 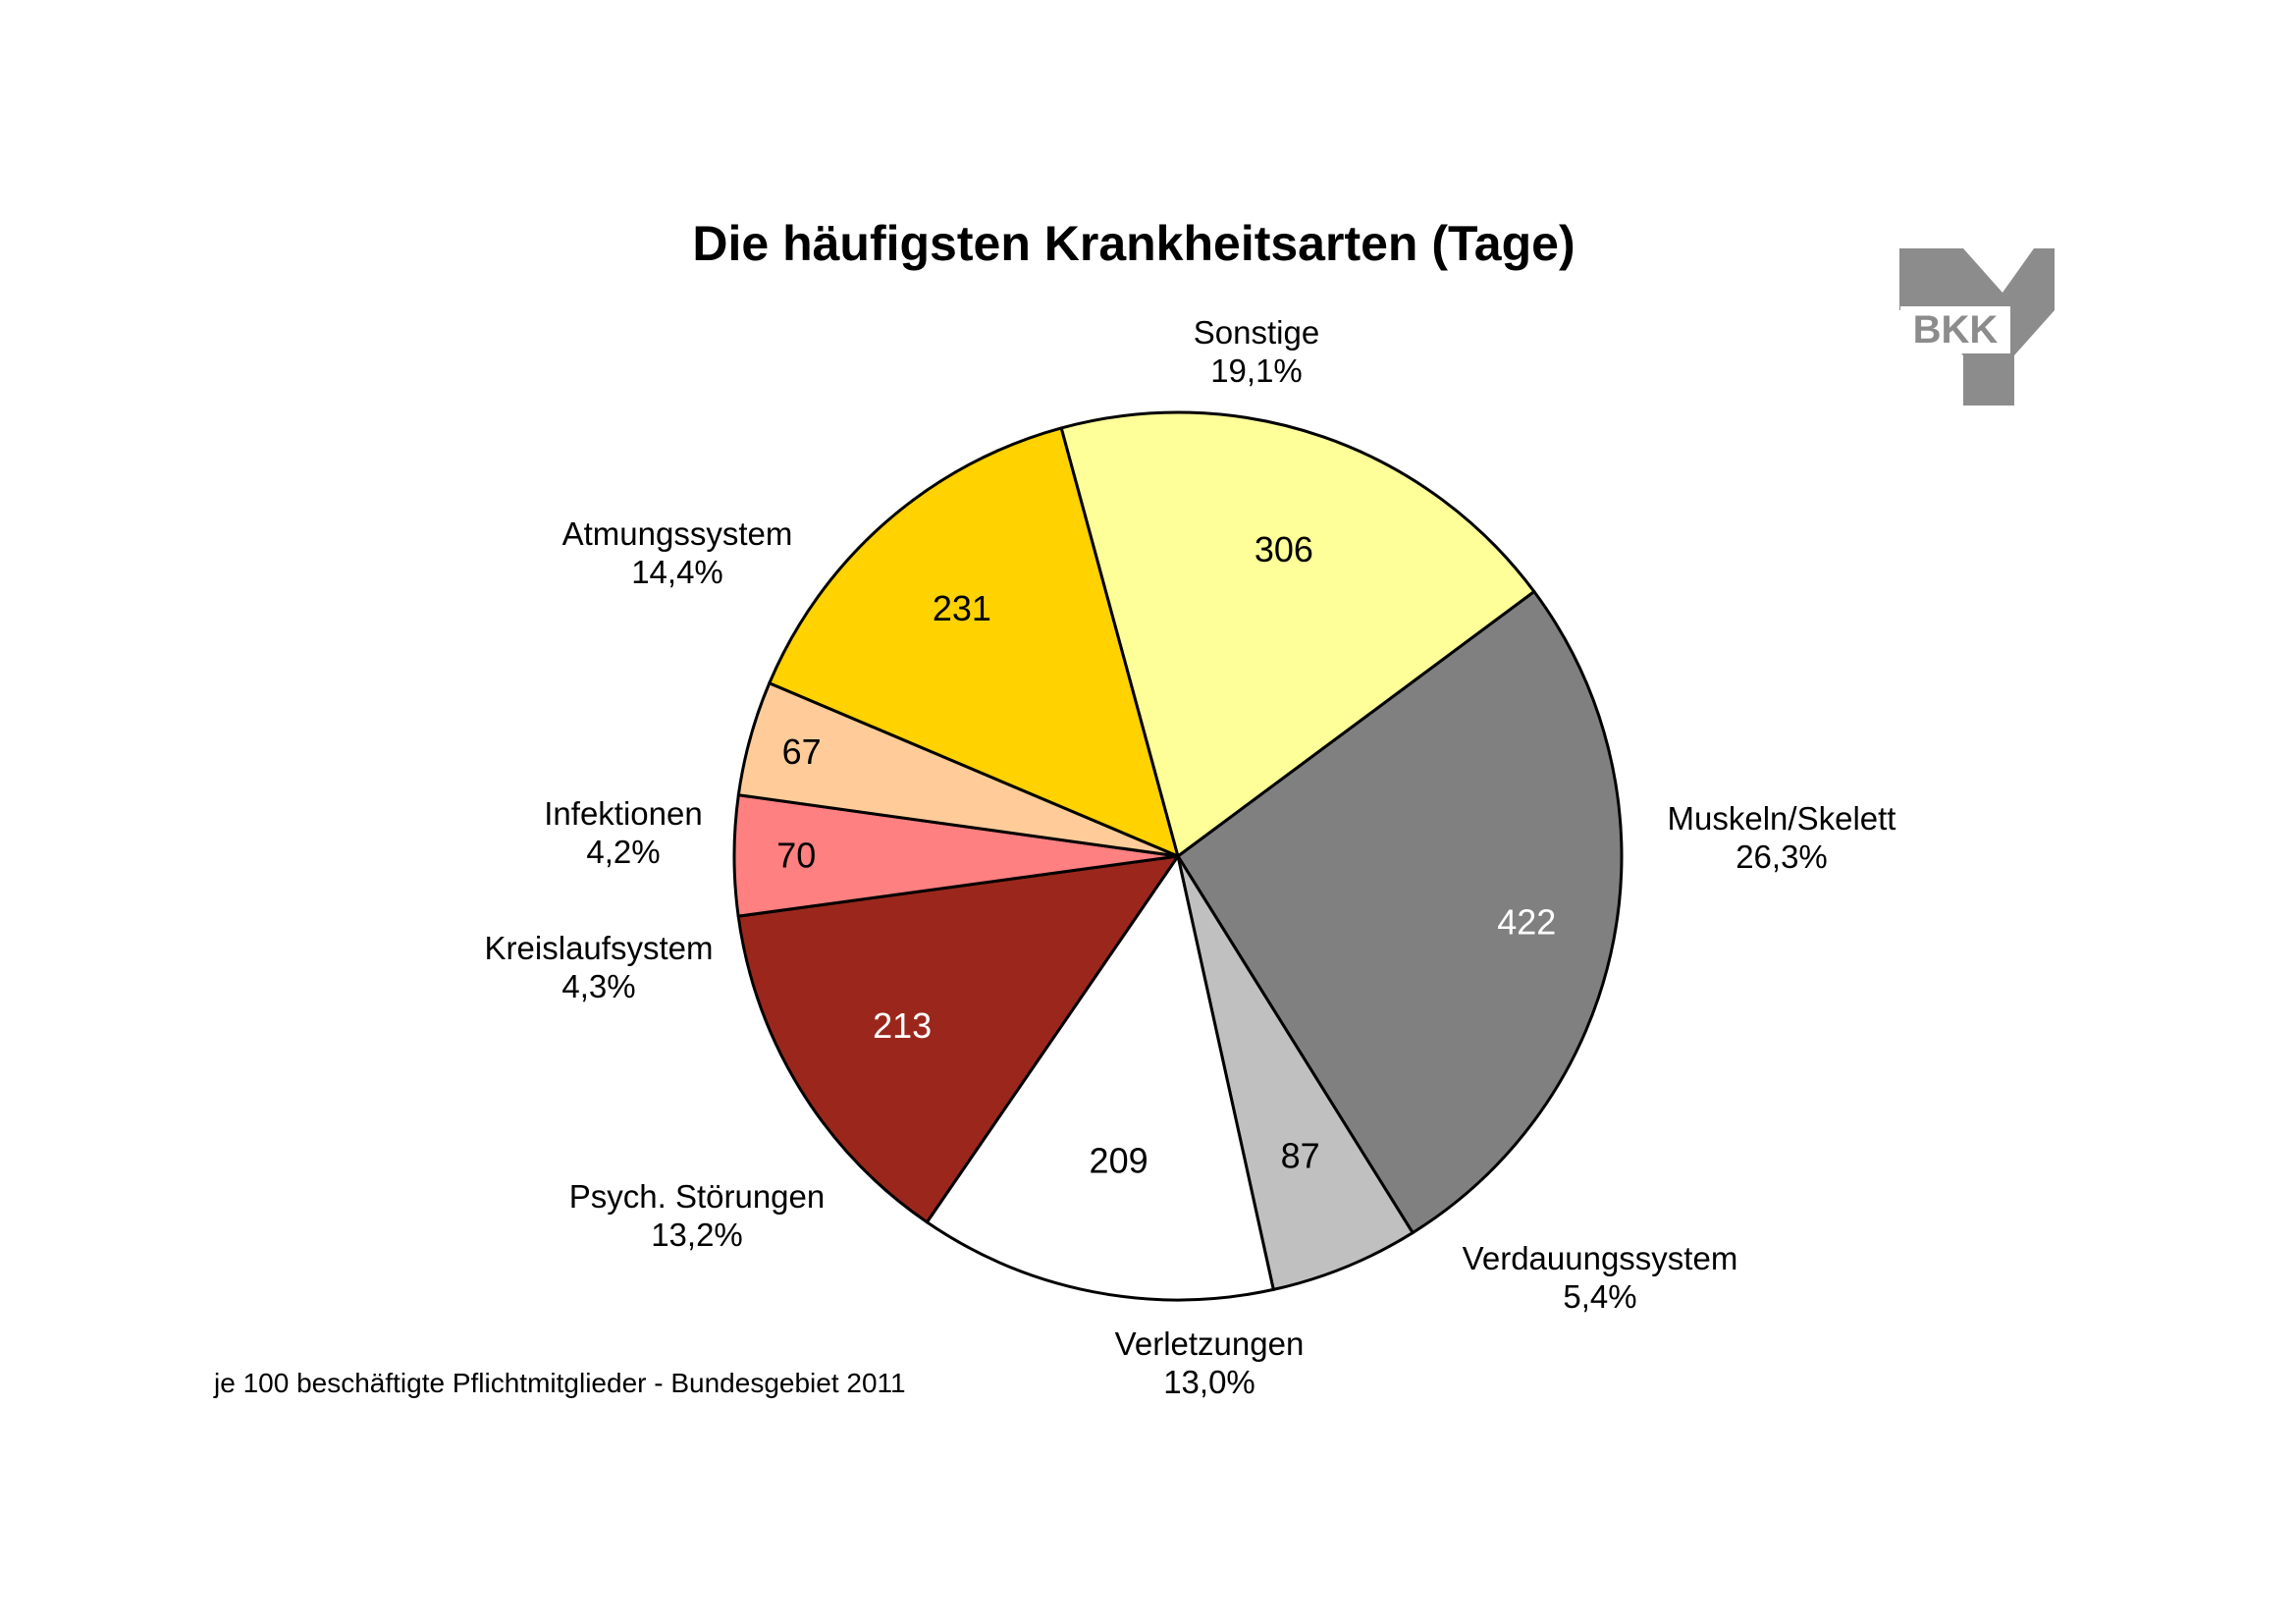 What do you see at coordinates (1781, 857) in the screenshot?
I see `percent-label-muskeln-skelett: 26,3%` at bounding box center [1781, 857].